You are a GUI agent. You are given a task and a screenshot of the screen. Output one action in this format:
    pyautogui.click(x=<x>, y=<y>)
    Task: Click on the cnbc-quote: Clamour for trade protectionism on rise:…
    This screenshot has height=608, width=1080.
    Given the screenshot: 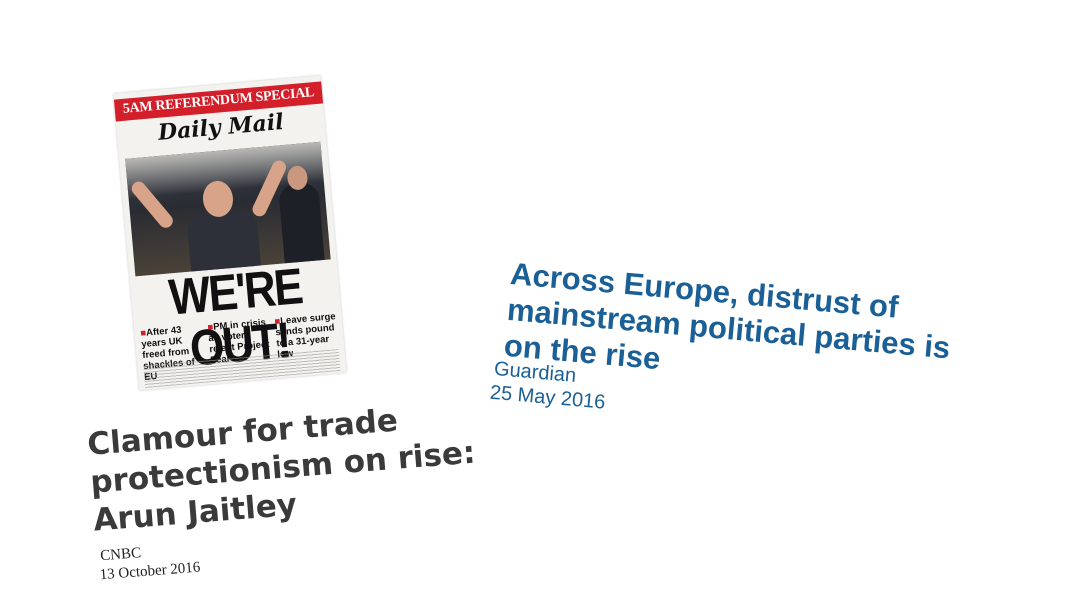 What is the action you would take?
    pyautogui.click(x=301, y=489)
    